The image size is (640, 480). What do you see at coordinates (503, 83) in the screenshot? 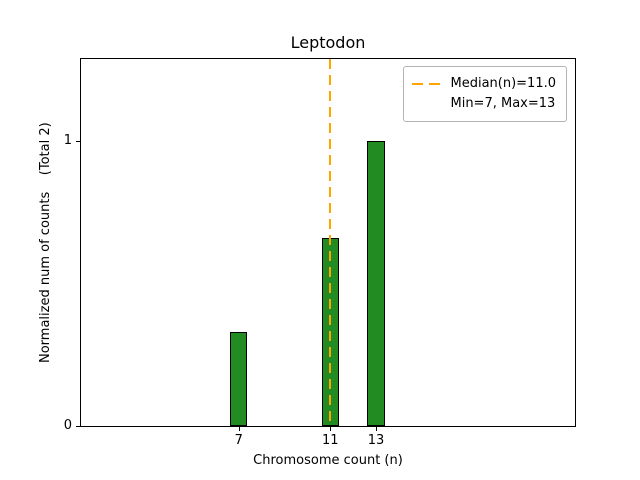
I see `legend-label-median: Median(n)=11.0` at bounding box center [503, 83].